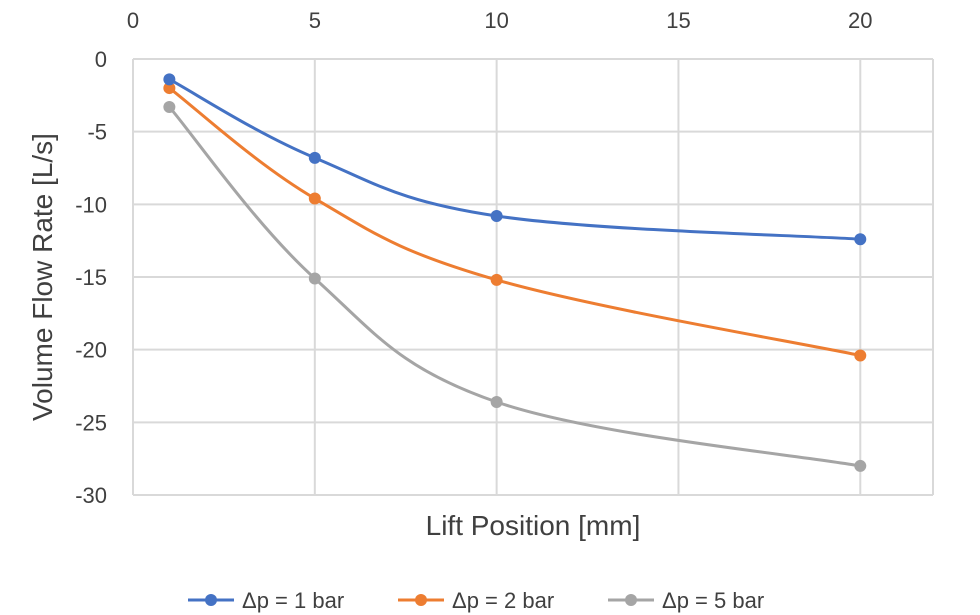 The width and height of the screenshot is (980, 615). I want to click on y-tick-label: -20, so click(91, 350).